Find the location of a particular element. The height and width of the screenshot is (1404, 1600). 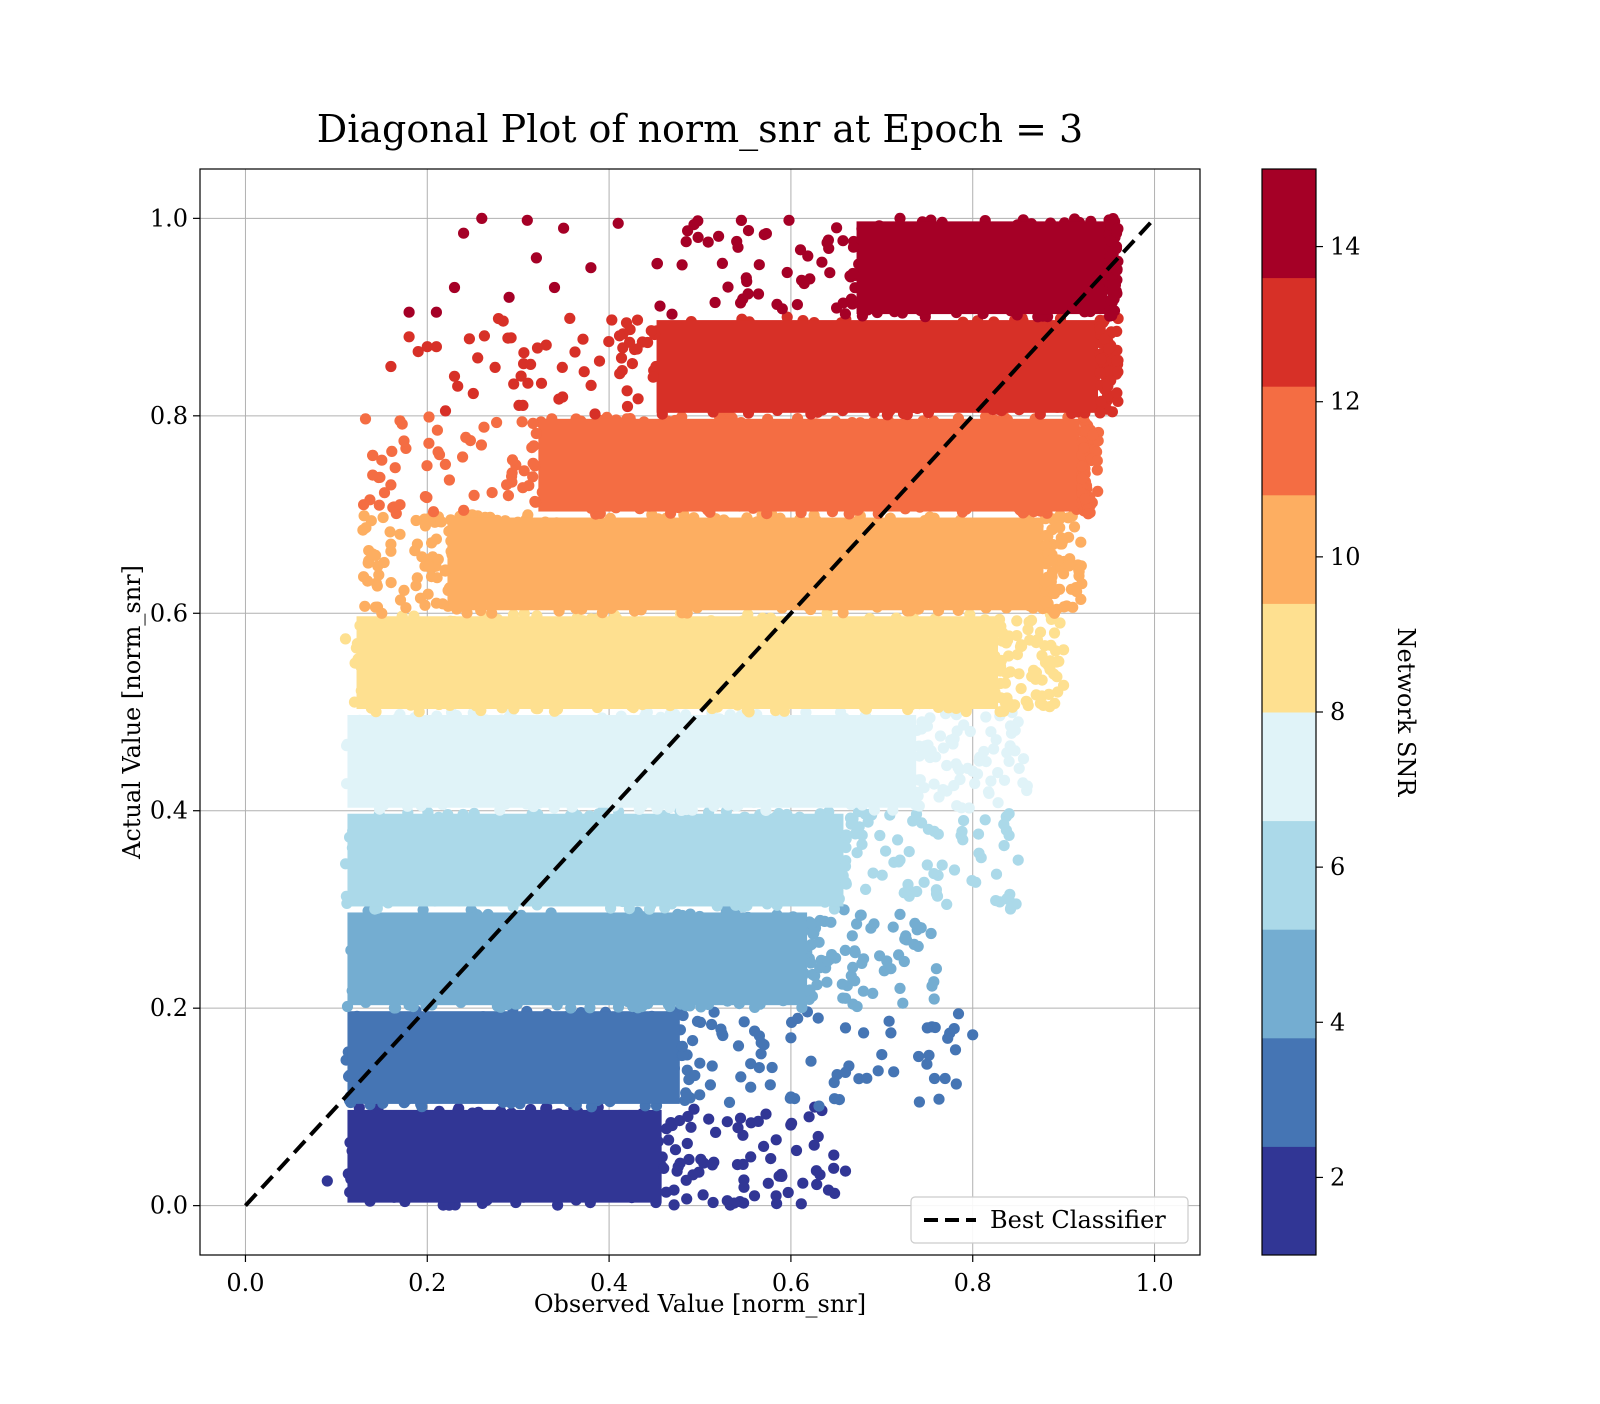

colorbar-tick-label: 6 is located at coordinates (1337, 867).